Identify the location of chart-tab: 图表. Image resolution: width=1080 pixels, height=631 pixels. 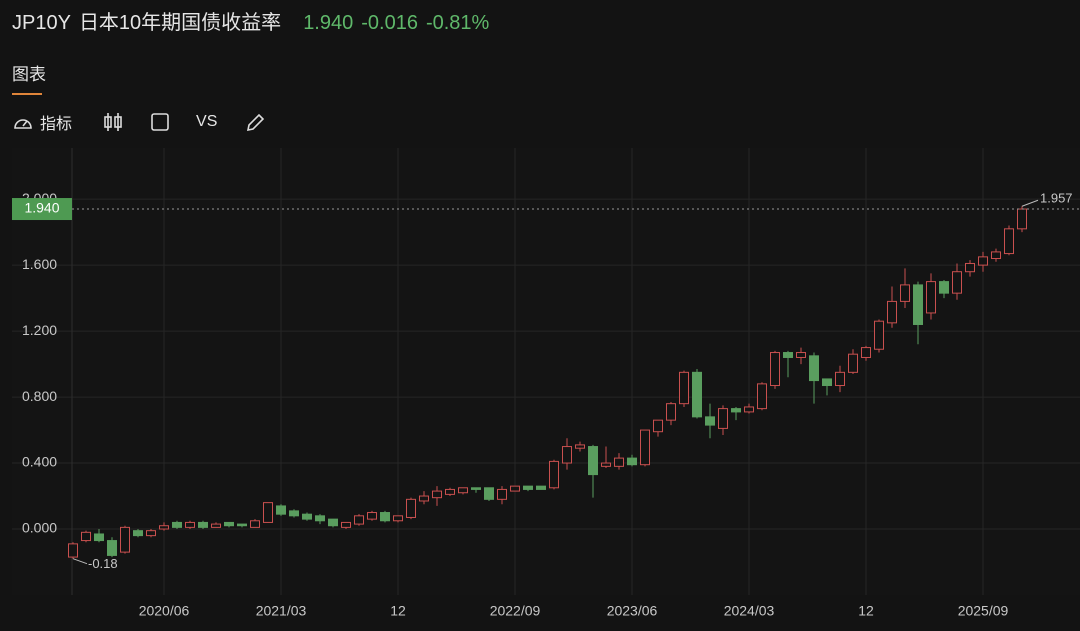
(29, 77).